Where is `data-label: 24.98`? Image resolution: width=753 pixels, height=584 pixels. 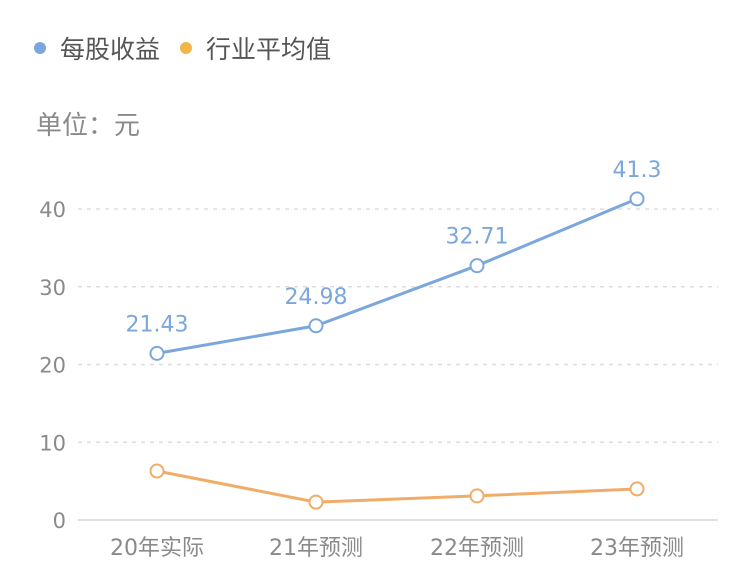
data-label: 24.98 is located at coordinates (316, 297).